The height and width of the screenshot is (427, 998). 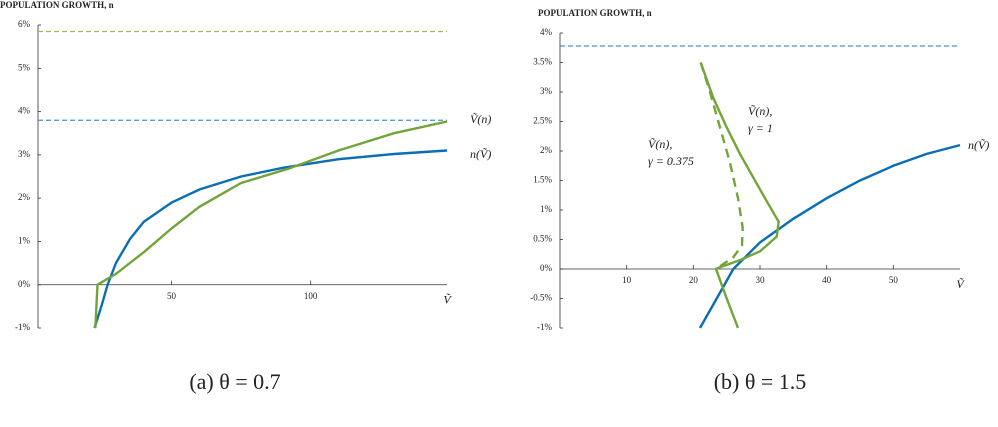 What do you see at coordinates (24, 24) in the screenshot?
I see `y-tick-label: 6%` at bounding box center [24, 24].